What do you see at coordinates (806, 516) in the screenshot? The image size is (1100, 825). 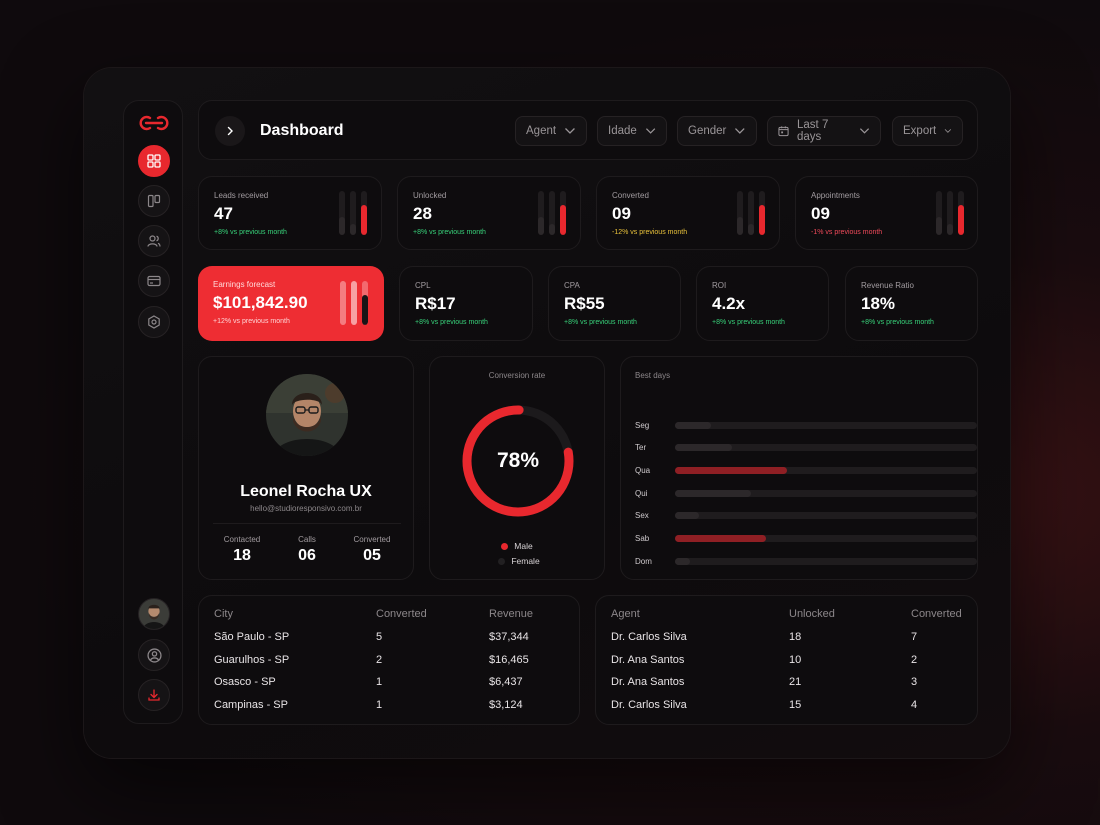 I see `best-day-row: Sex` at bounding box center [806, 516].